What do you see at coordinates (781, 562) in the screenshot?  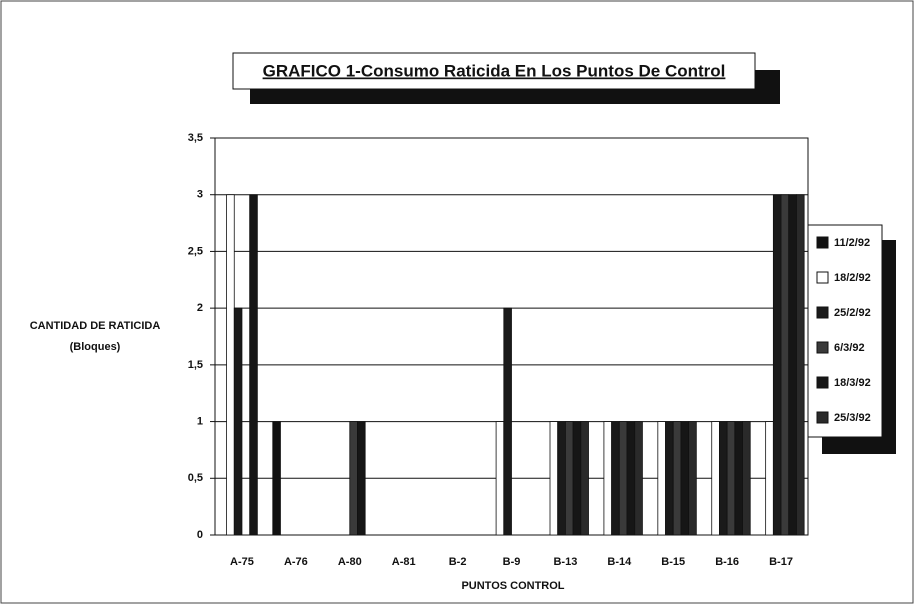 I see `x-tick-label: B-17` at bounding box center [781, 562].